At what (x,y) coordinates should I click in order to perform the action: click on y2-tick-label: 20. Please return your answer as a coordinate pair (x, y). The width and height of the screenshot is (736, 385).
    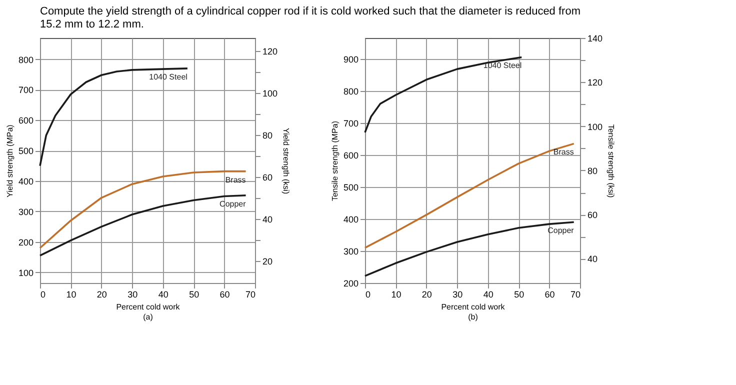
    Looking at the image, I should click on (267, 261).